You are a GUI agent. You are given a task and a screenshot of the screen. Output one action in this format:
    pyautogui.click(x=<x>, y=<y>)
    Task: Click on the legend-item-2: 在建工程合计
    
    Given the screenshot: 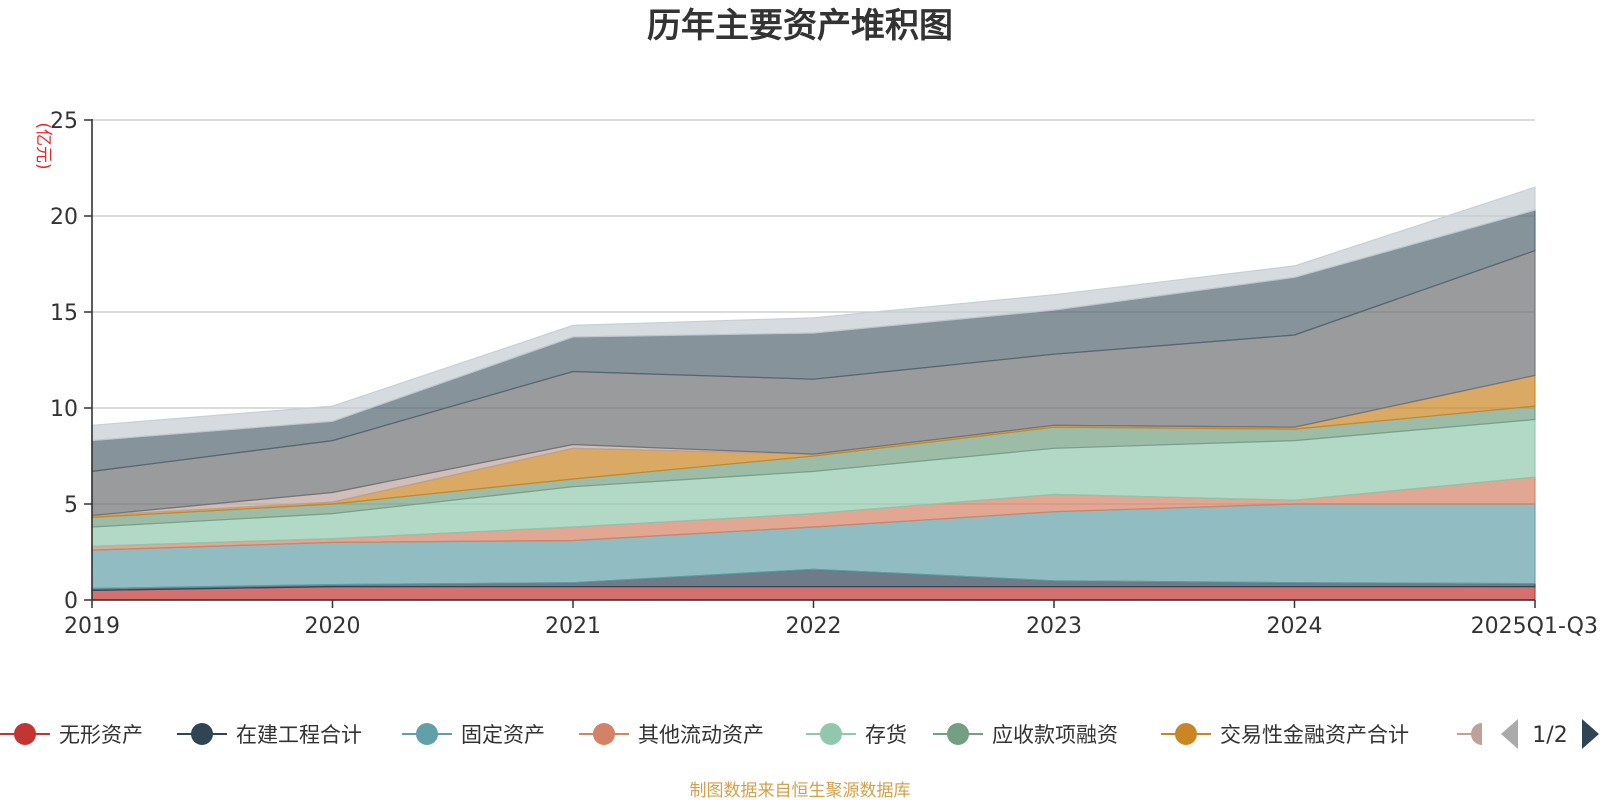 What is the action you would take?
    pyautogui.click(x=269, y=735)
    